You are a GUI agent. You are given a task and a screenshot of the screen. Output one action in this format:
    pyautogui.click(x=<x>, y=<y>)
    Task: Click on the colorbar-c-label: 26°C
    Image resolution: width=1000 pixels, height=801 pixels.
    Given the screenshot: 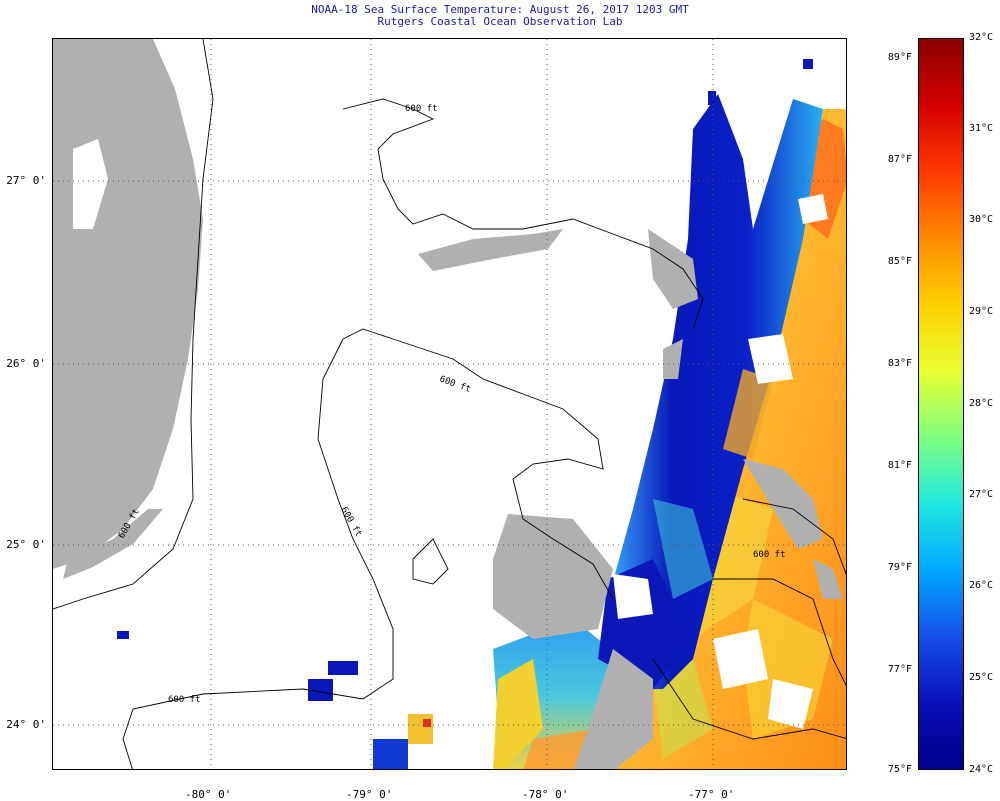 What is the action you would take?
    pyautogui.click(x=981, y=585)
    